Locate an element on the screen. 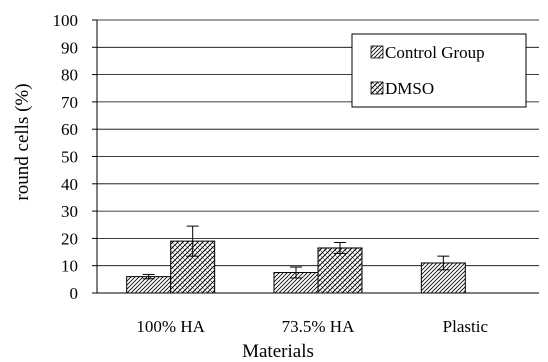 This screenshot has height=362, width=548. bar-dmso is located at coordinates (340, 270).